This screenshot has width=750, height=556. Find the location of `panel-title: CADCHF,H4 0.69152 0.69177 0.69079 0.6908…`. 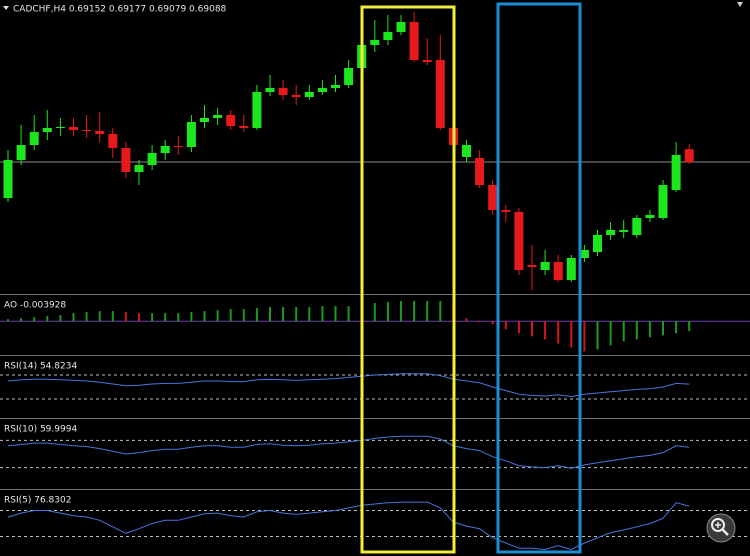

panel-title: CADCHF,H4 0.69152 0.69177 0.69079 0.6908… is located at coordinates (120, 10).